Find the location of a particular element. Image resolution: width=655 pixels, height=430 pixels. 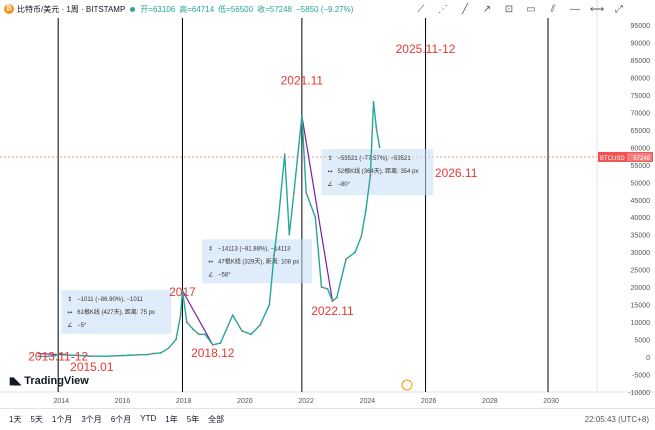

polyline-tool-icon: ⋰ is located at coordinates (443, 9).